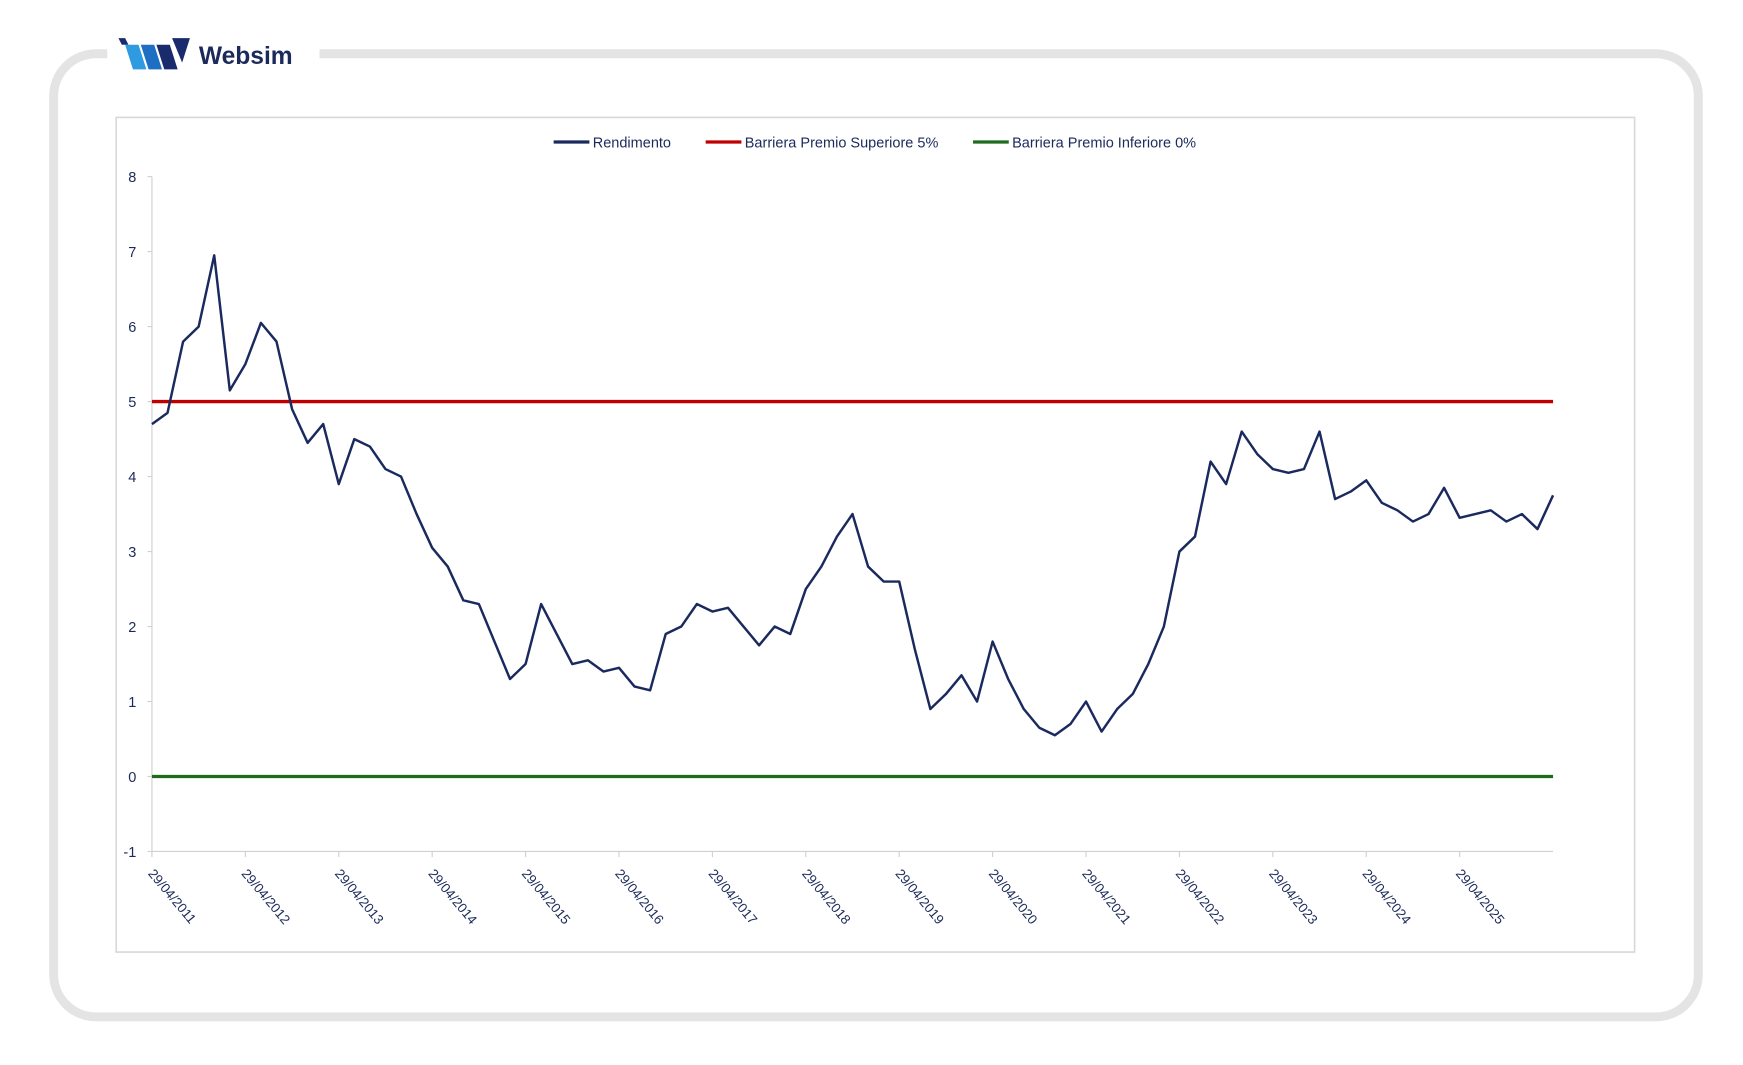 The height and width of the screenshot is (1065, 1743). Describe the element at coordinates (632, 144) in the screenshot. I see `legend-label: Rendimento` at that location.